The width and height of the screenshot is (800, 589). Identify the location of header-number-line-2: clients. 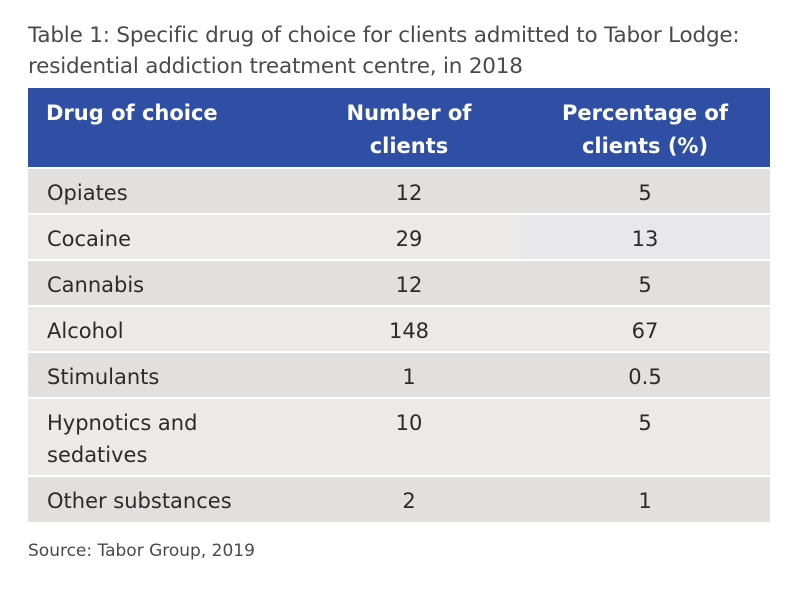
(409, 146).